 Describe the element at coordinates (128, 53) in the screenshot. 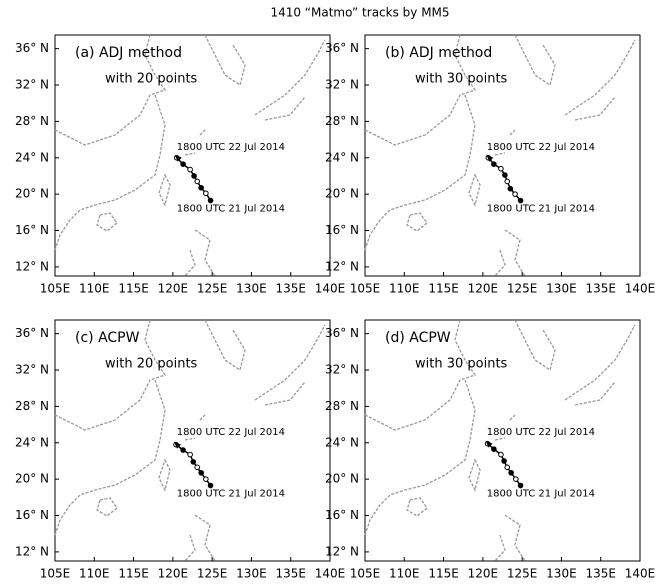

I see `panel-label: (a) ADJ method` at that location.